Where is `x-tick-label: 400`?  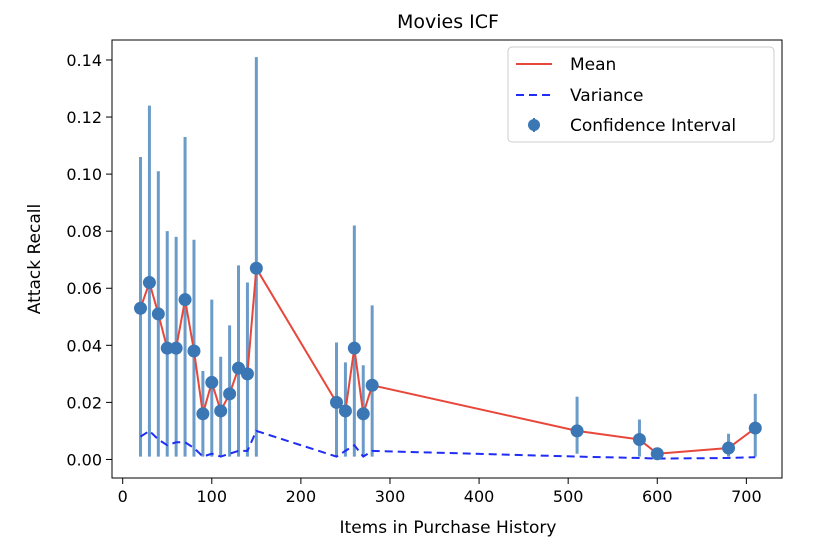
x-tick-label: 400 is located at coordinates (479, 496).